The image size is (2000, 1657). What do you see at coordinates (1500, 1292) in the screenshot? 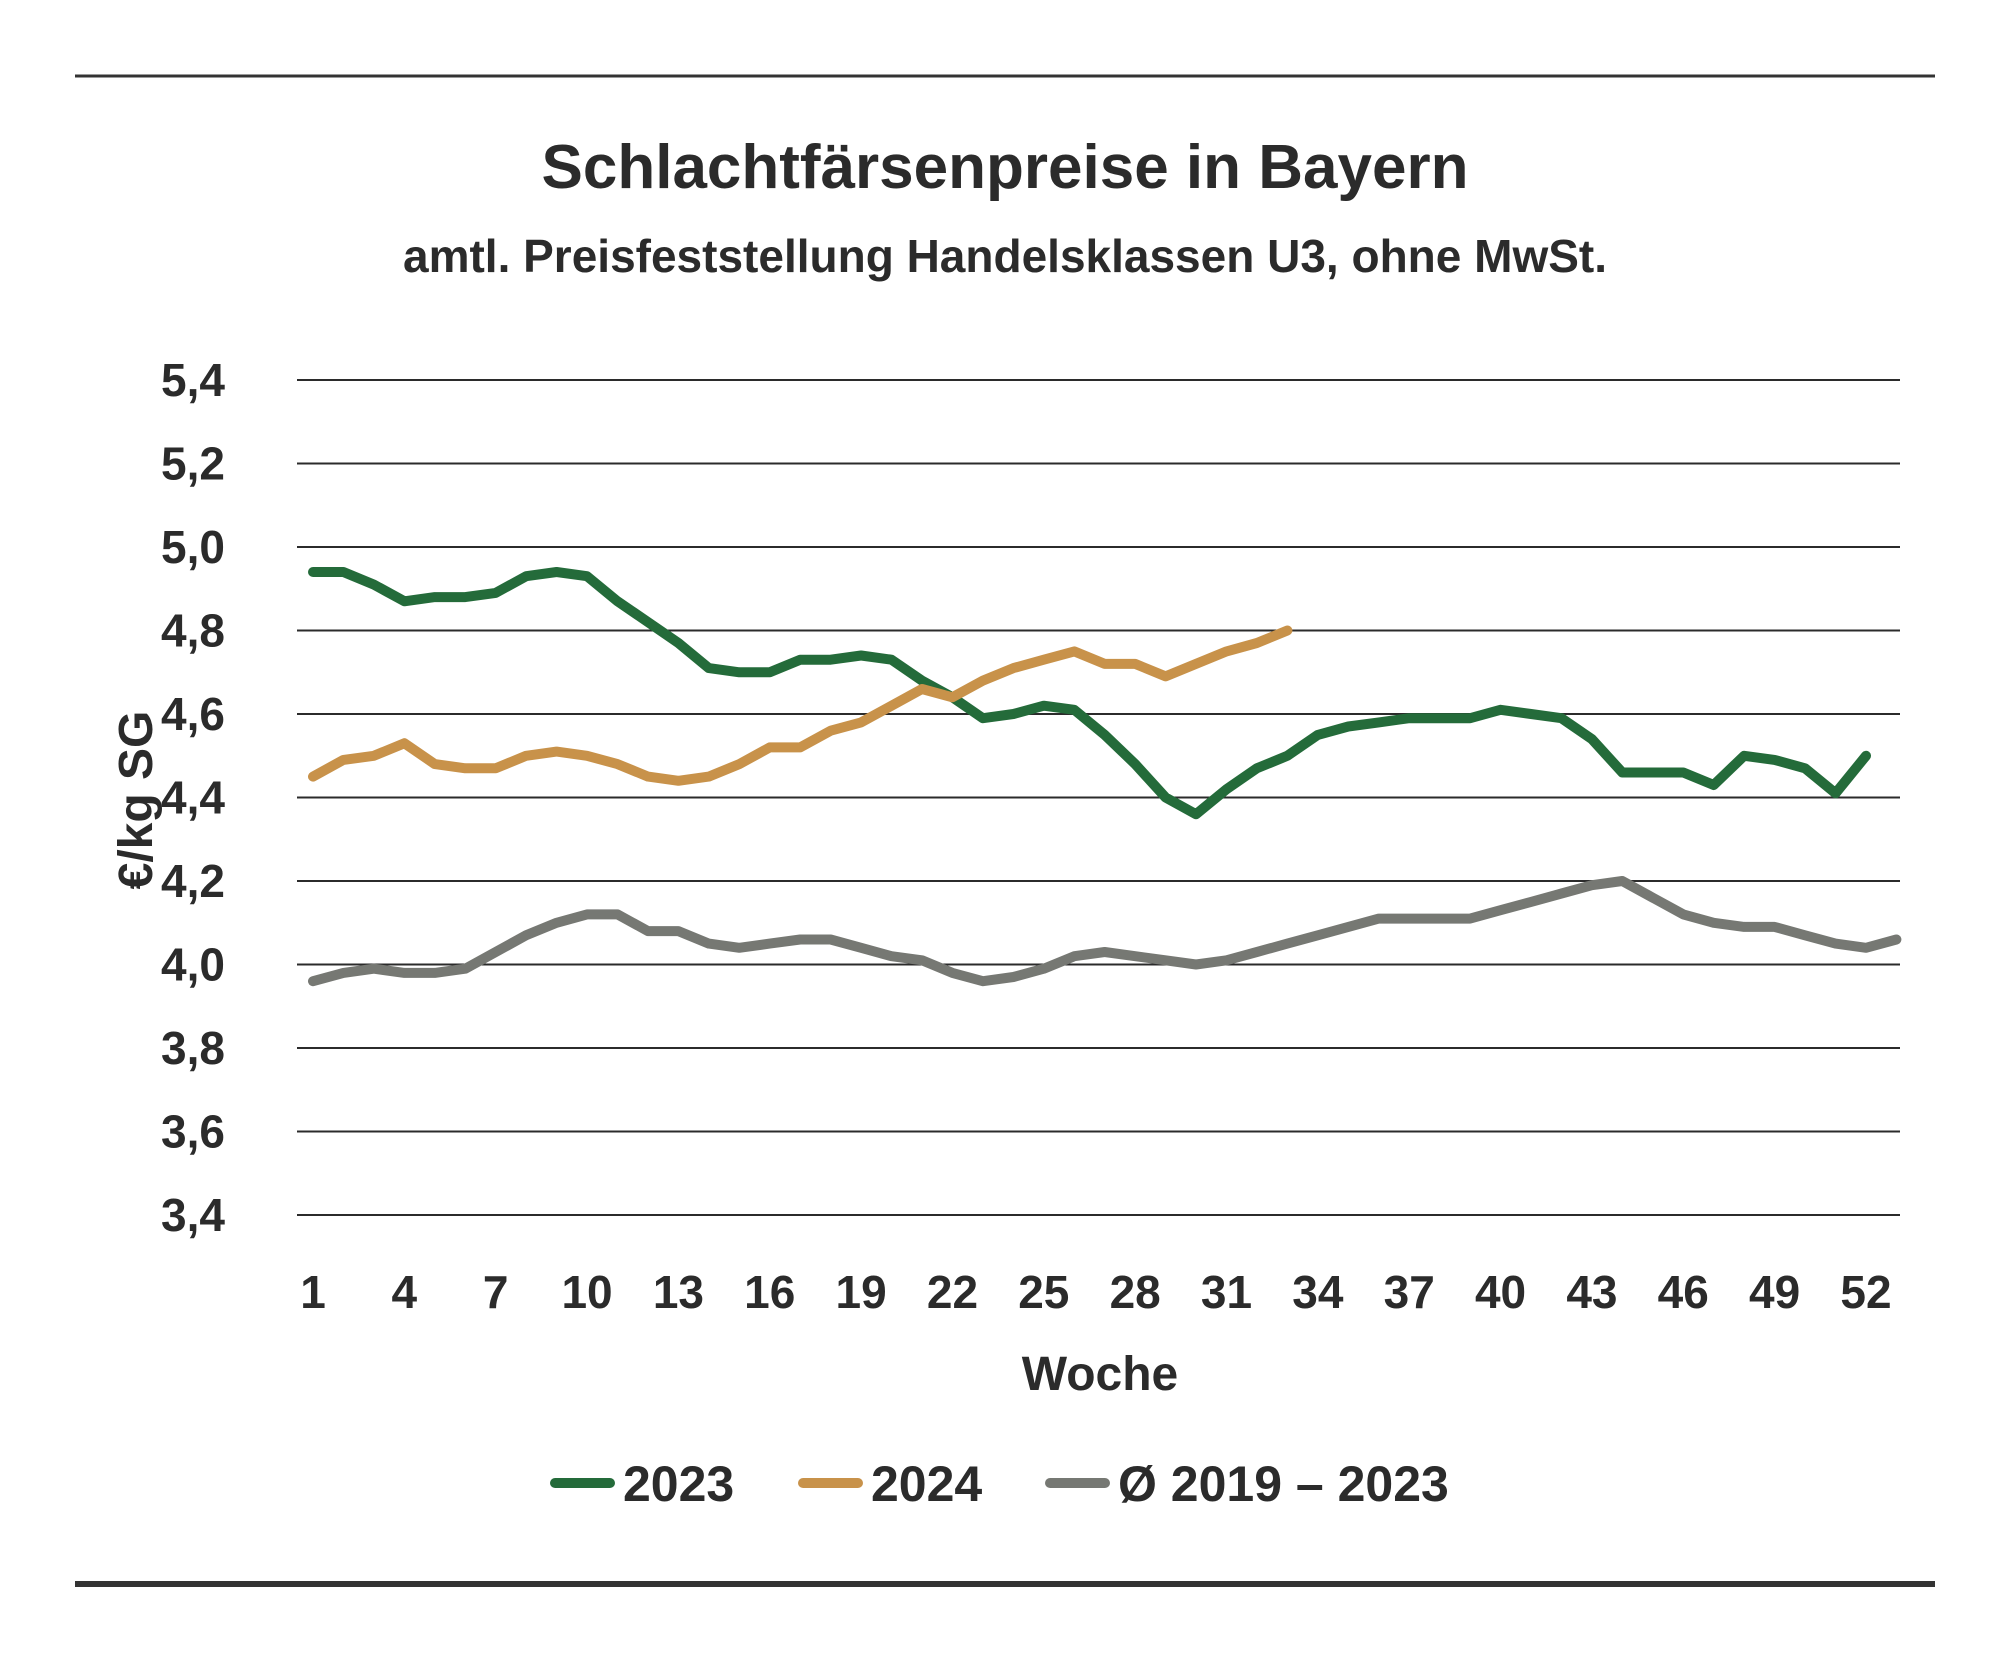
I see `x-tick-label: 40` at bounding box center [1500, 1292].